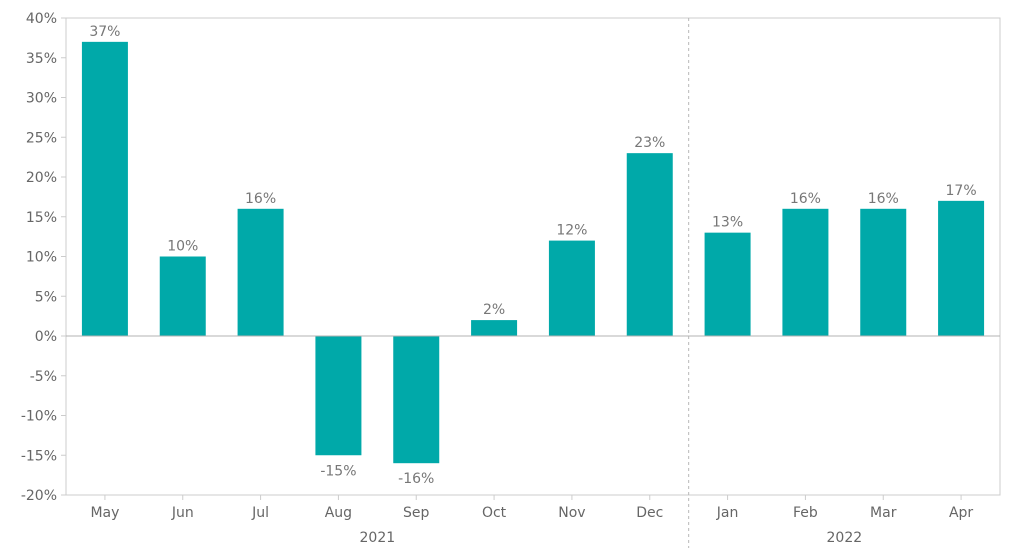 The height and width of the screenshot is (550, 1024). I want to click on bar-jun, so click(182, 296).